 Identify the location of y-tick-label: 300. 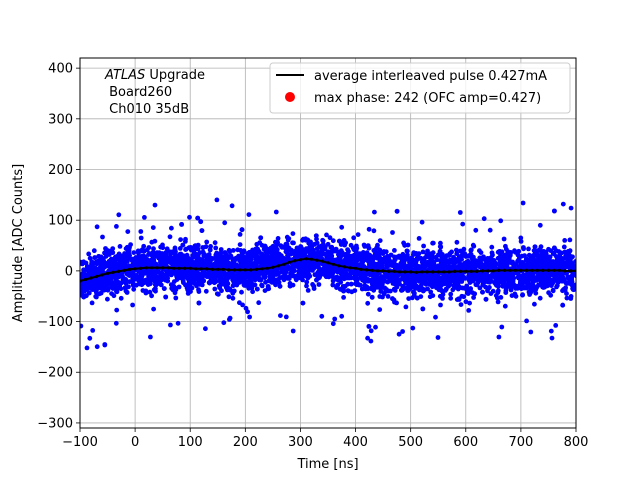
(60, 119).